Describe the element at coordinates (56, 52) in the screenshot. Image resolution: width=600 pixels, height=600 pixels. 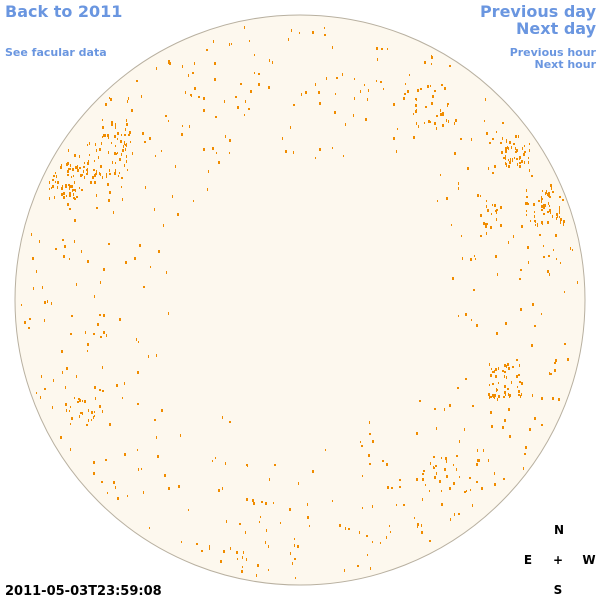
I see `facular-link: See facular data` at that location.